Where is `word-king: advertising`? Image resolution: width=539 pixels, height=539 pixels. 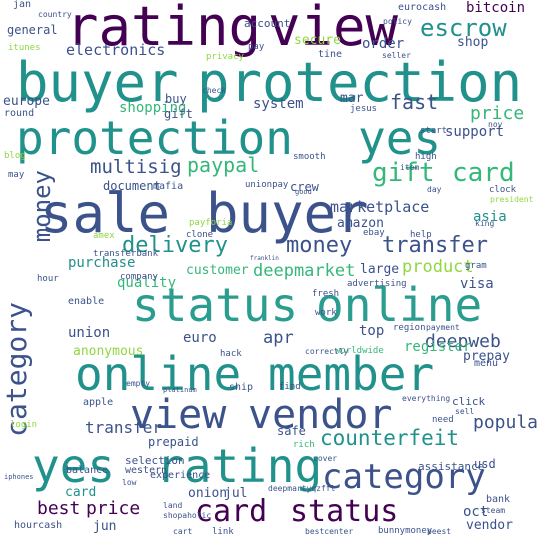
word-king: advertising is located at coordinates (377, 284).